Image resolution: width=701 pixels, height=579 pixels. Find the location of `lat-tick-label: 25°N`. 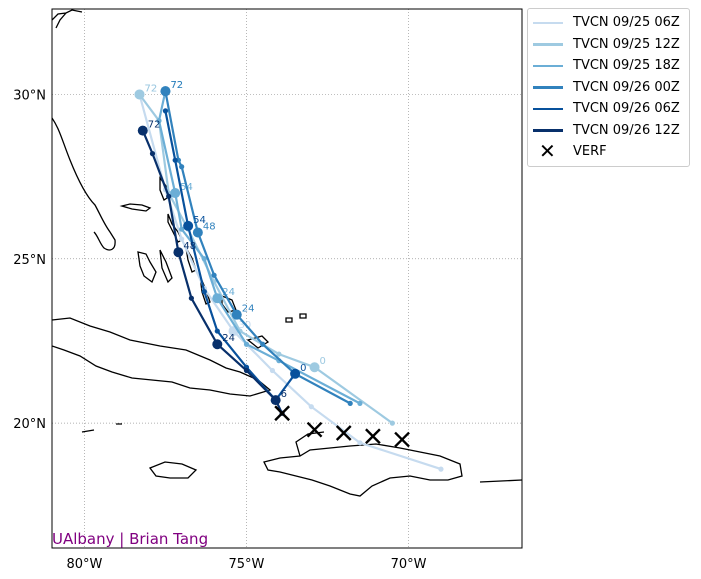

lat-tick-label: 25°N is located at coordinates (29, 260).